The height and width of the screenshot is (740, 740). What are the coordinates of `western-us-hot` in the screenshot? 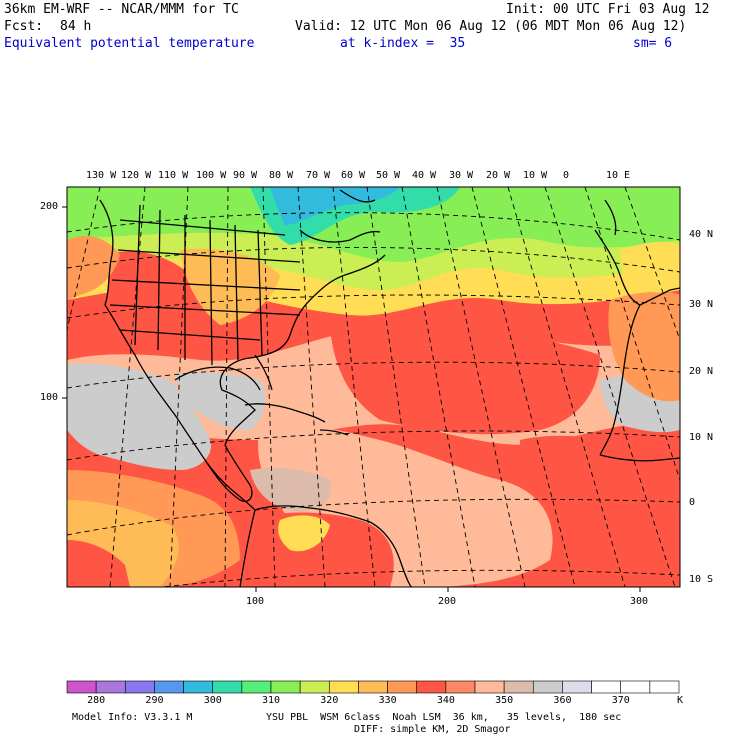 It's located at (151, 296).